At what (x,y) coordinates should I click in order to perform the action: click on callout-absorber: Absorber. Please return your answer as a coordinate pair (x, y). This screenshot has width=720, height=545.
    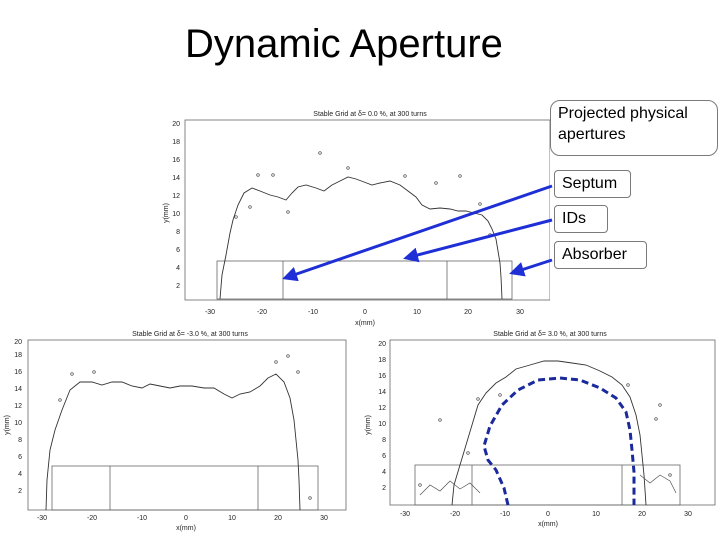
    Looking at the image, I should click on (600, 255).